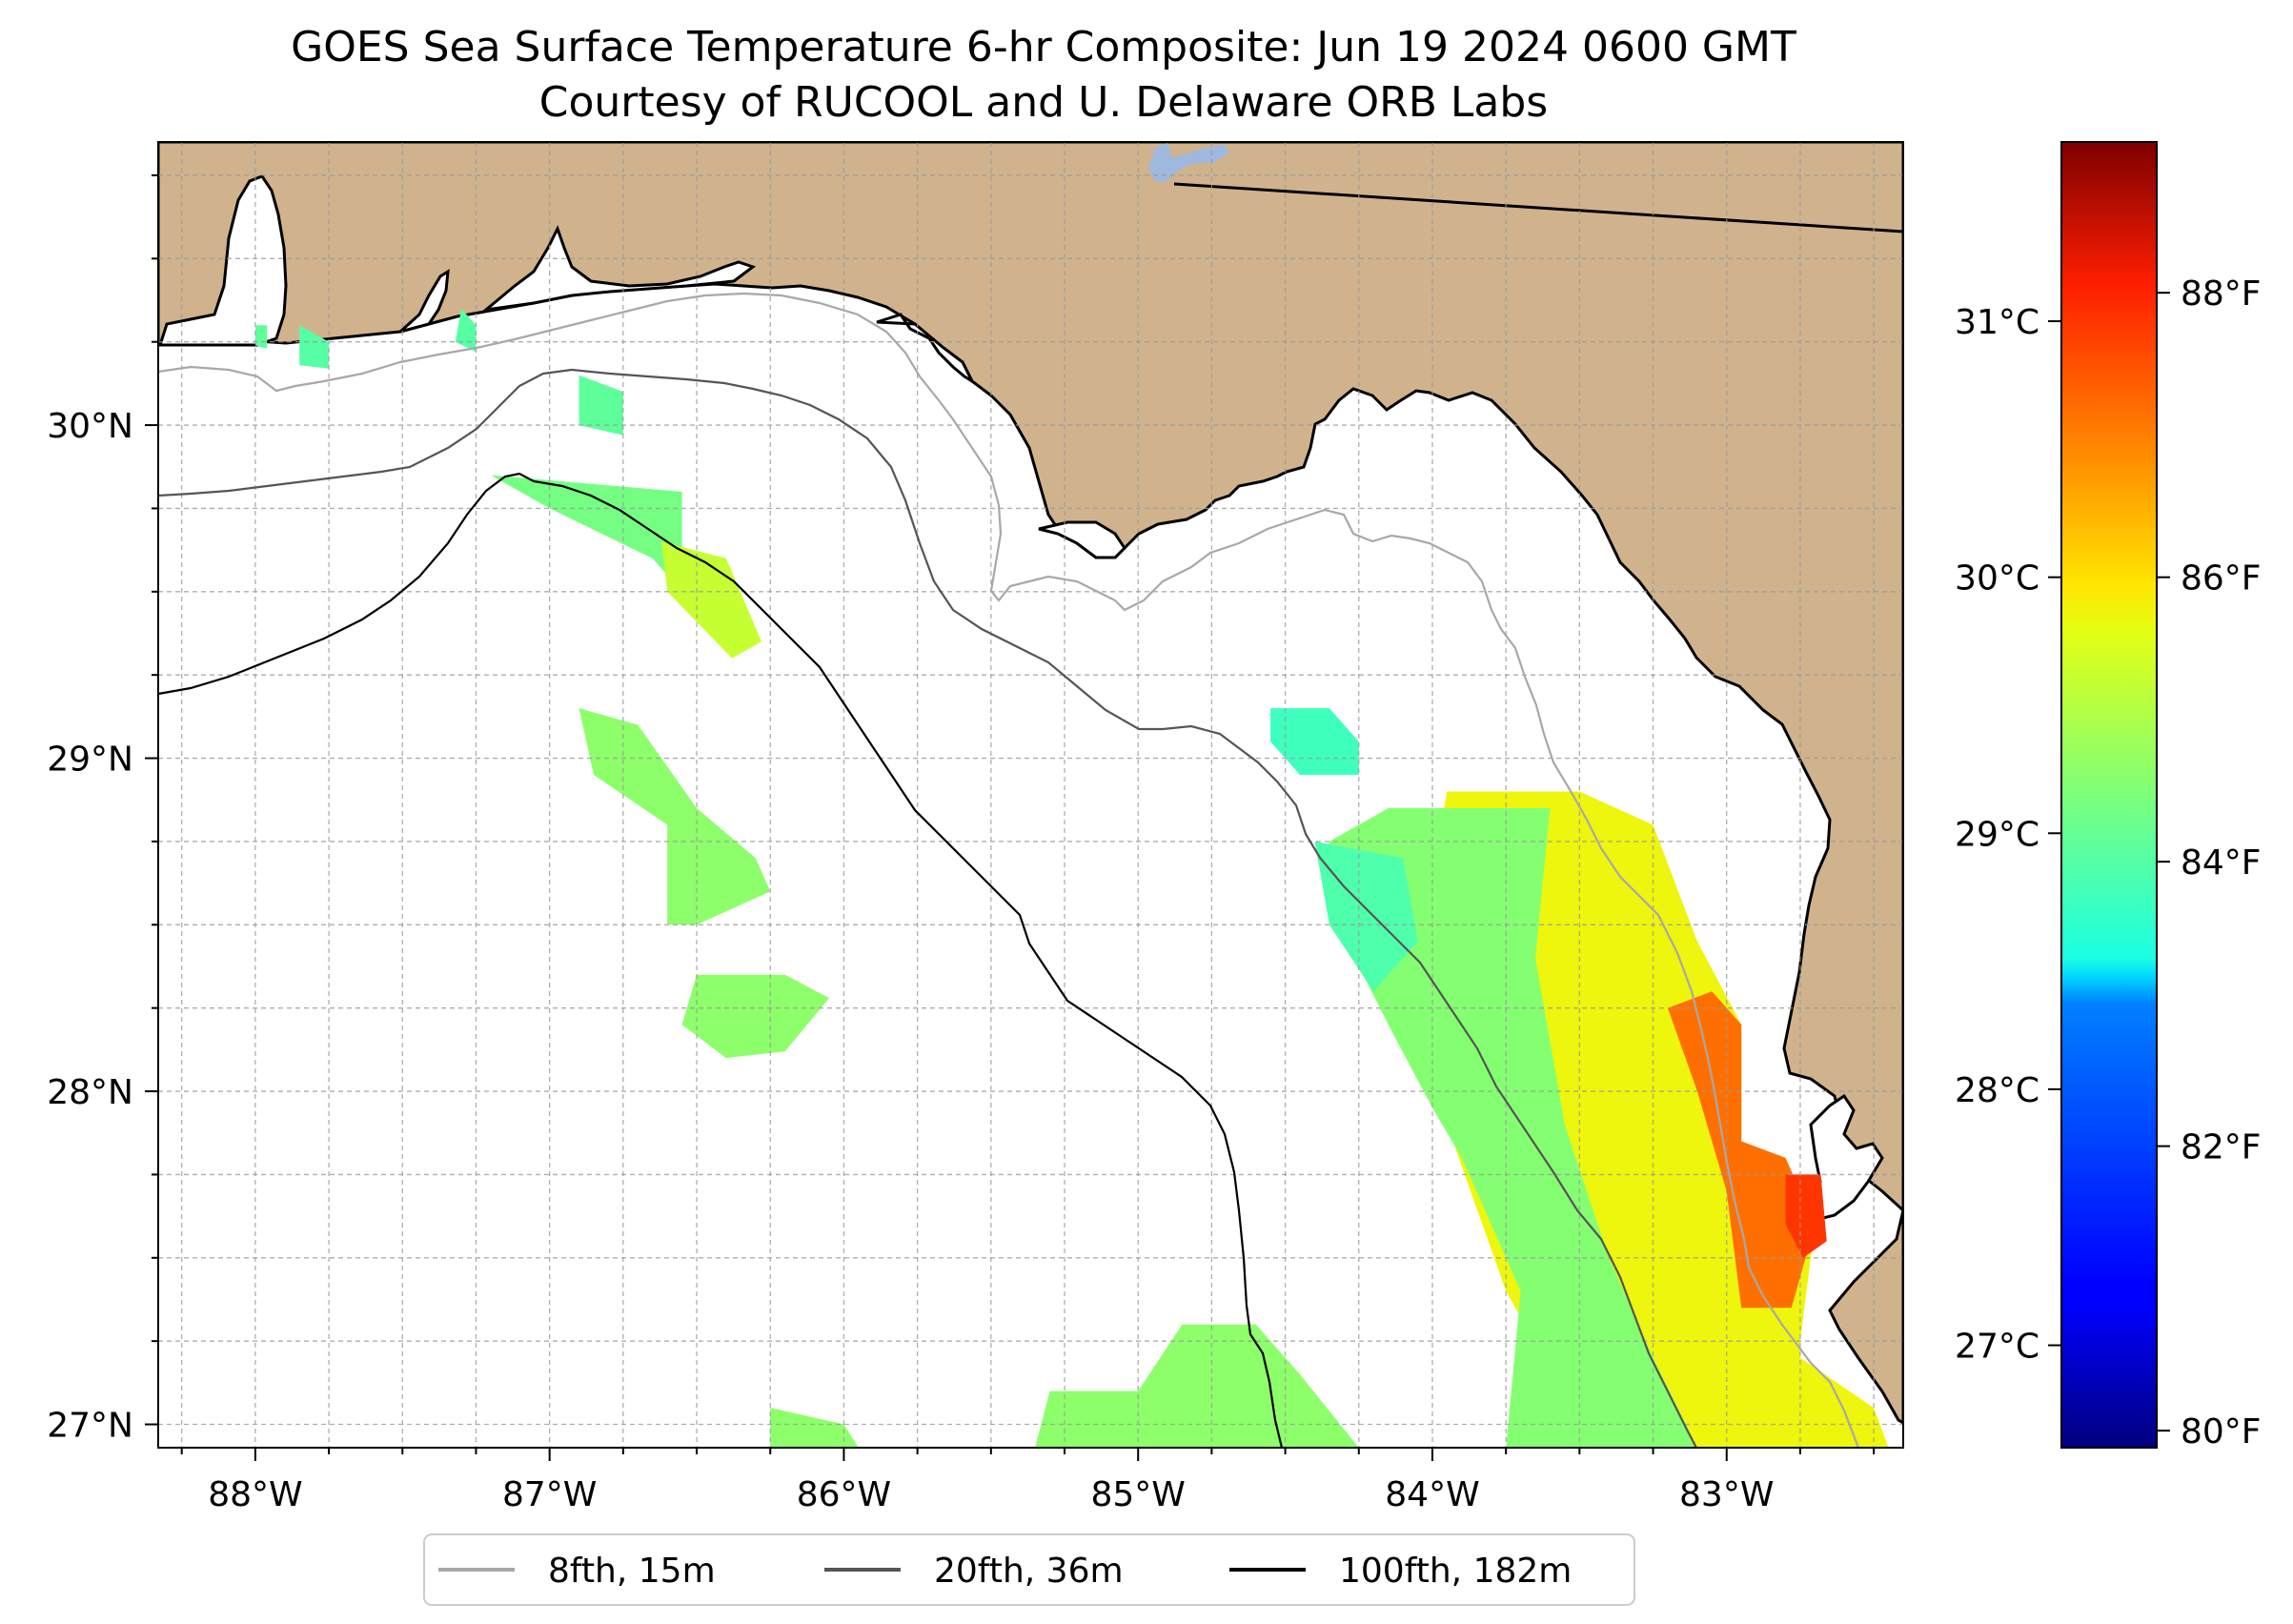 Image resolution: width=2293 pixels, height=1624 pixels. What do you see at coordinates (549, 1494) in the screenshot?
I see `lon-tick-label: 87°W` at bounding box center [549, 1494].